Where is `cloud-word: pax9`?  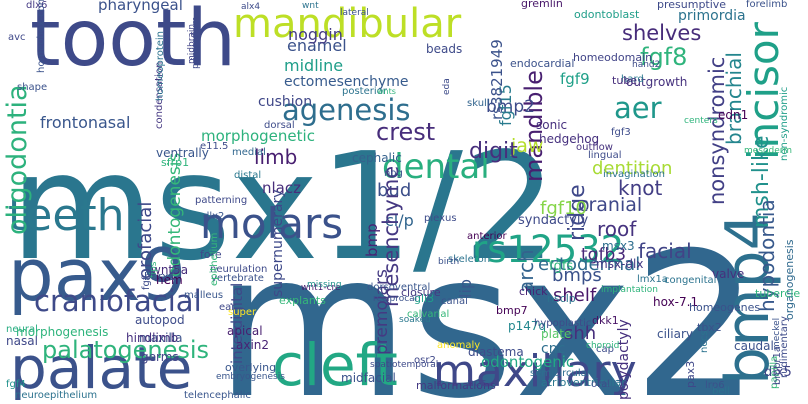
cloud-word: pax9 is located at coordinates (97, 275).